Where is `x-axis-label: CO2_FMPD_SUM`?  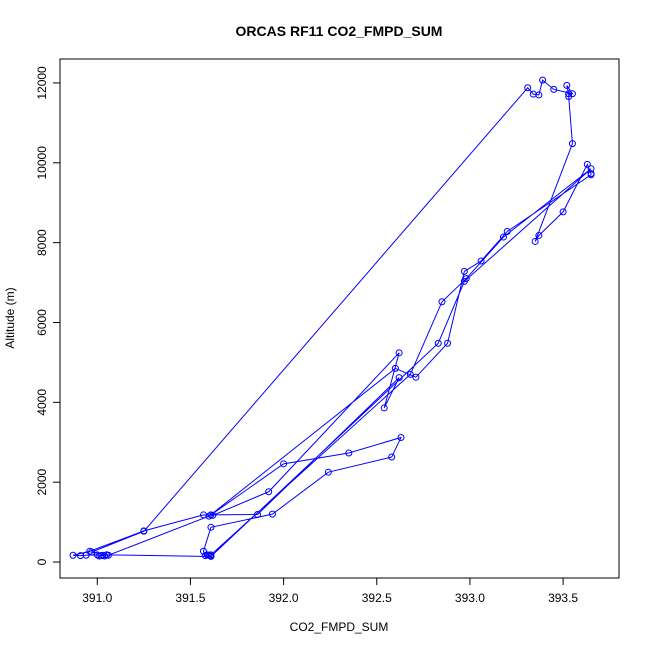 x-axis-label: CO2_FMPD_SUM is located at coordinates (339, 627).